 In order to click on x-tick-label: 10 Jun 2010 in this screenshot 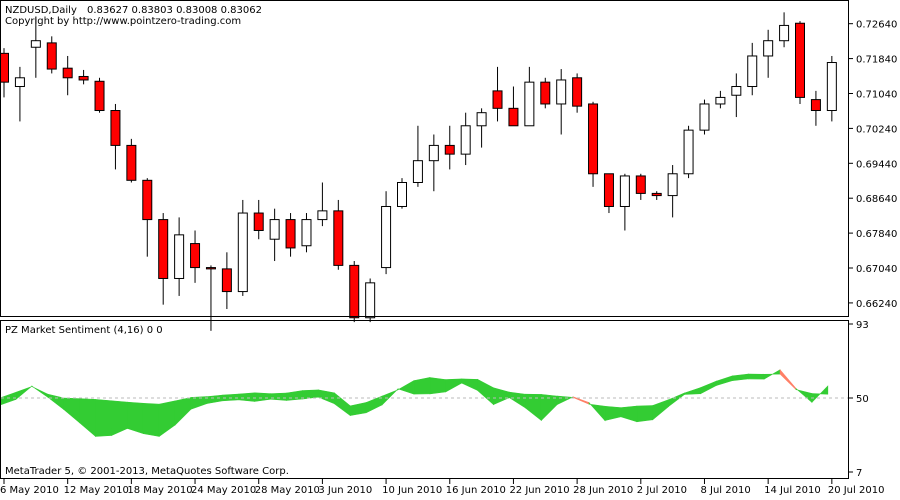, I will do `click(412, 490)`.